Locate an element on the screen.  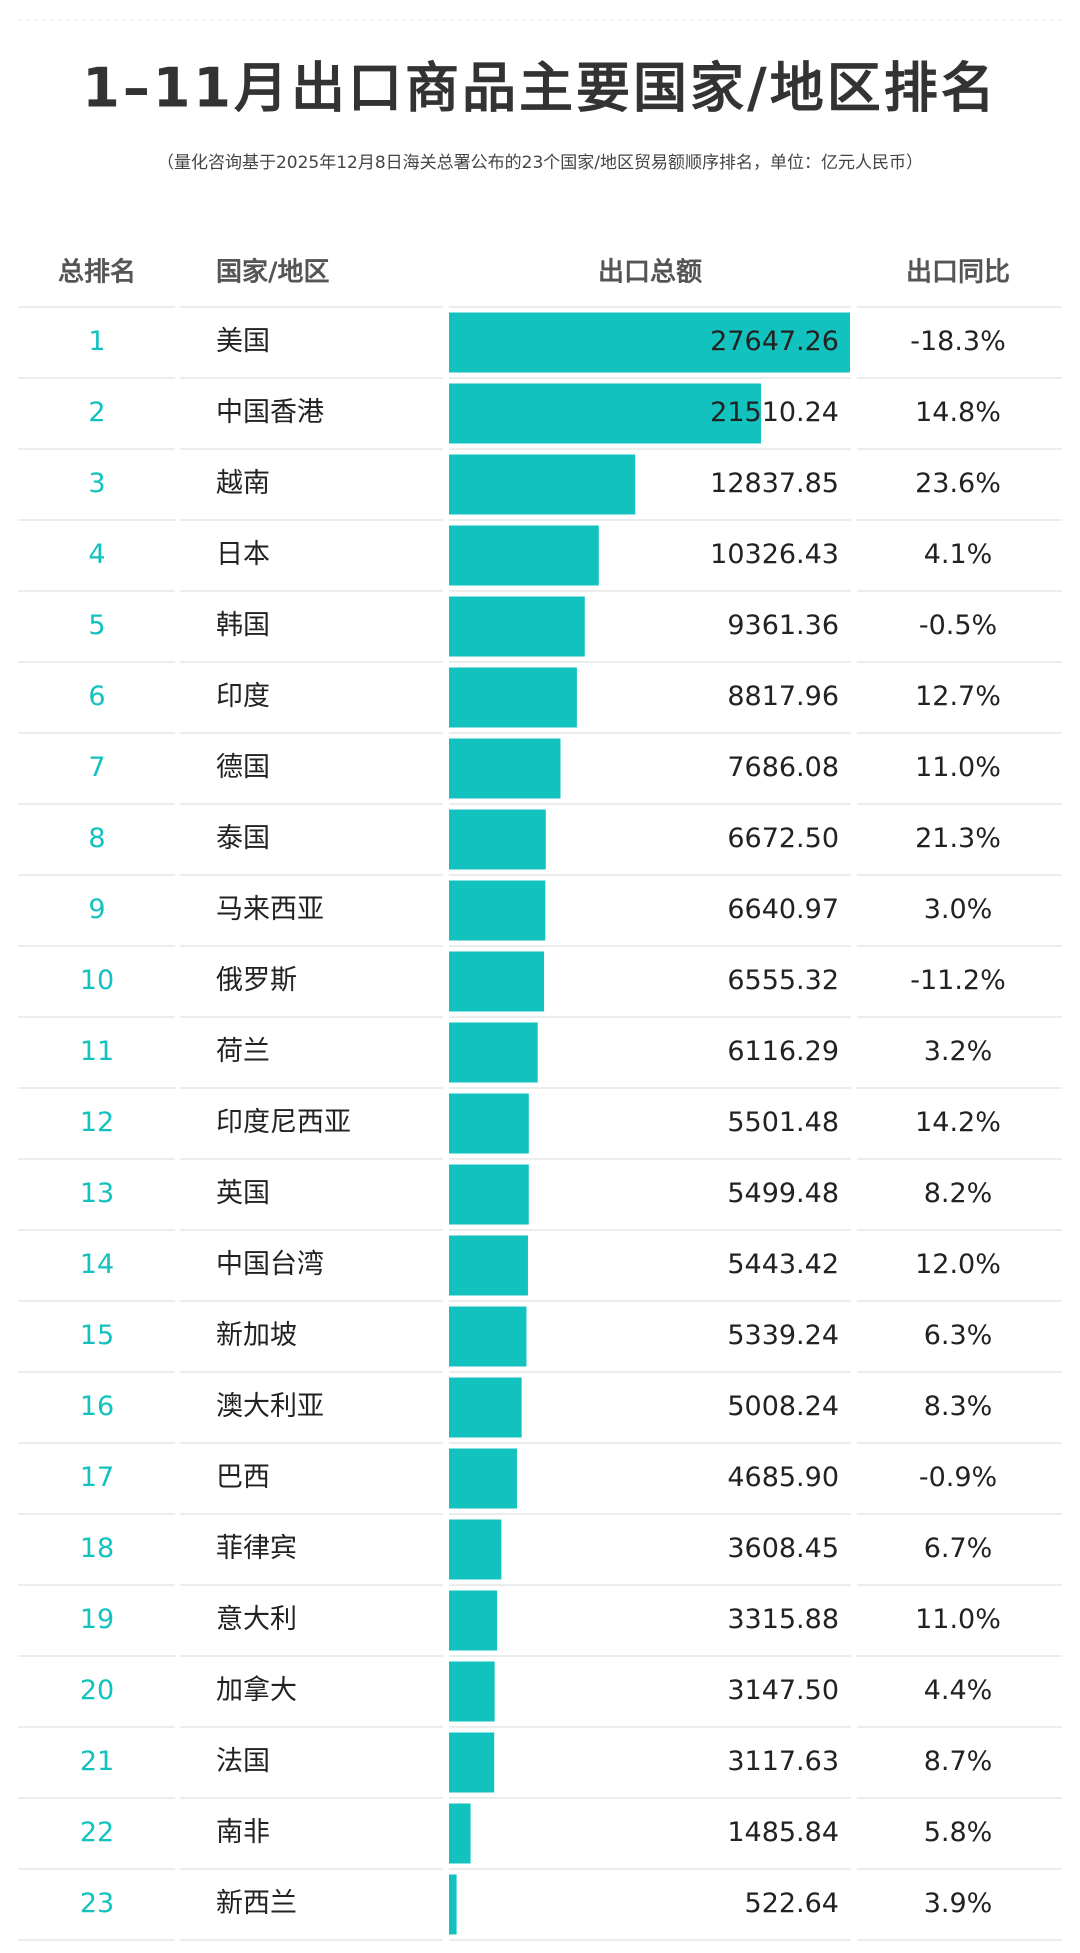
value-label: 9361.36 is located at coordinates (783, 625).